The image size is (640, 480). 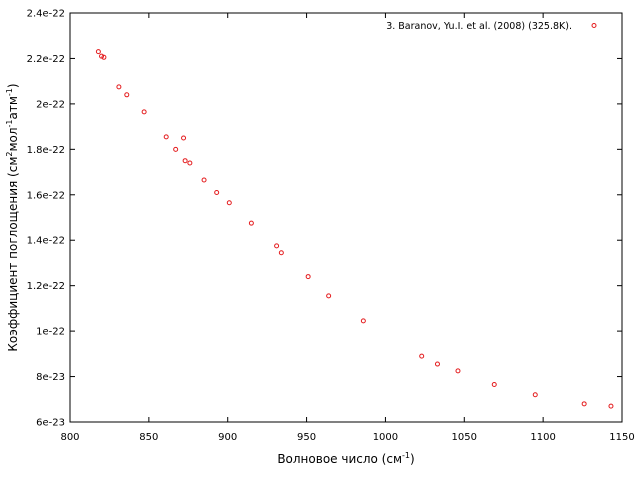 What do you see at coordinates (46, 241) in the screenshot?
I see `y-tick-label: 1.4e-22` at bounding box center [46, 241].